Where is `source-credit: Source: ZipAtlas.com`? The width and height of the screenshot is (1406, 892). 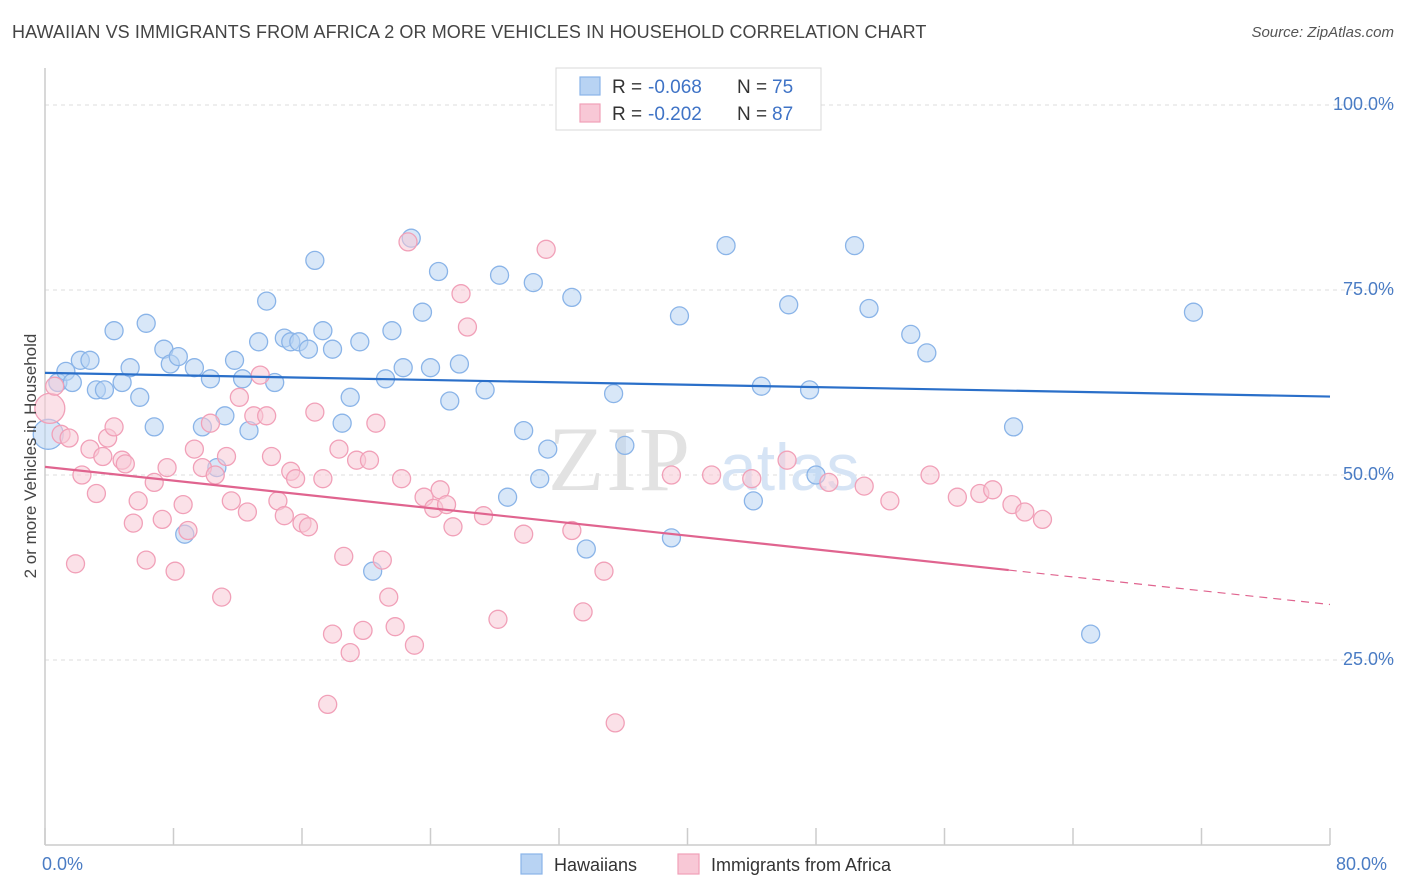 source-credit: Source: ZipAtlas.com is located at coordinates (1322, 32).